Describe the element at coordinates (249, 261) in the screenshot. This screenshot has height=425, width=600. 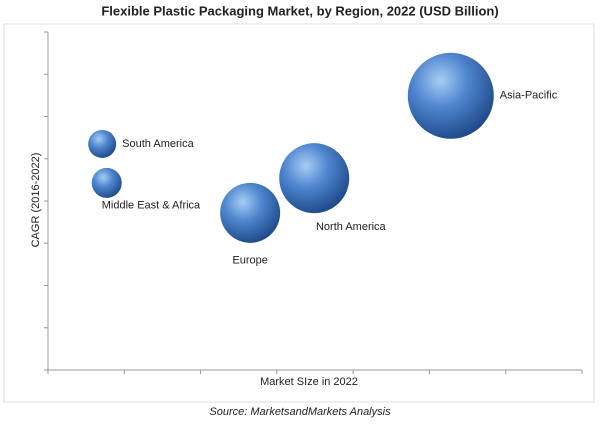
I see `bubble-label: Europe` at that location.